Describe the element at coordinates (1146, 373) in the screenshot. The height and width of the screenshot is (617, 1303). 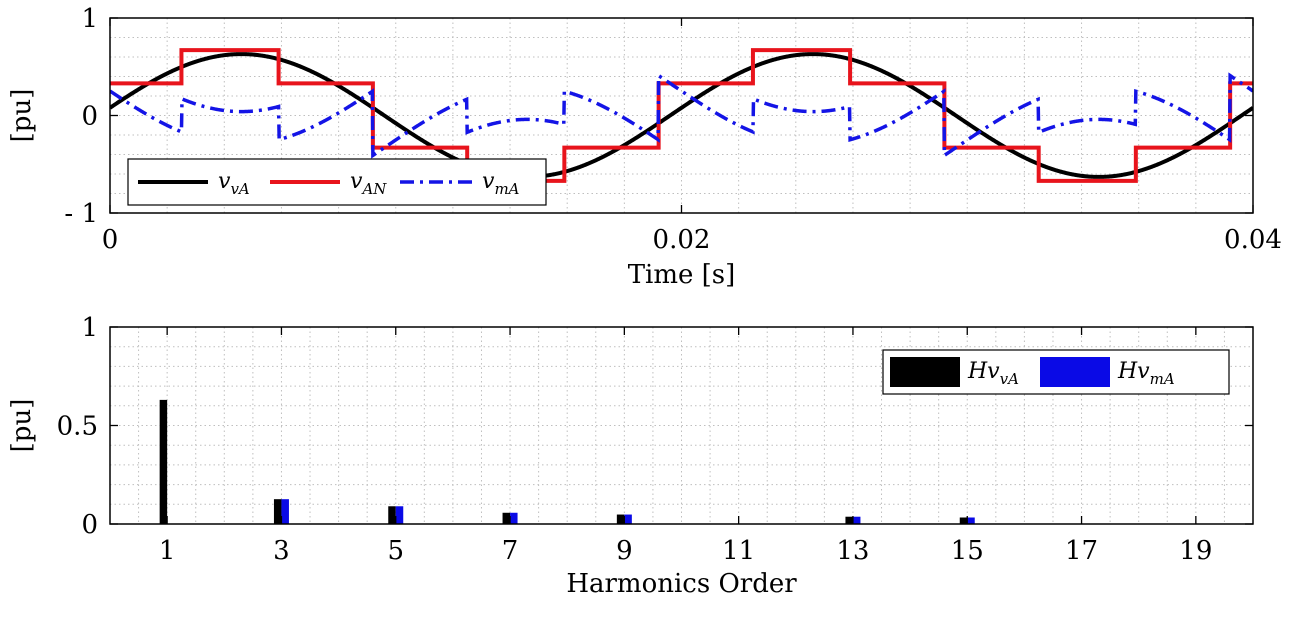
I see `legend-entry: HvmA` at that location.